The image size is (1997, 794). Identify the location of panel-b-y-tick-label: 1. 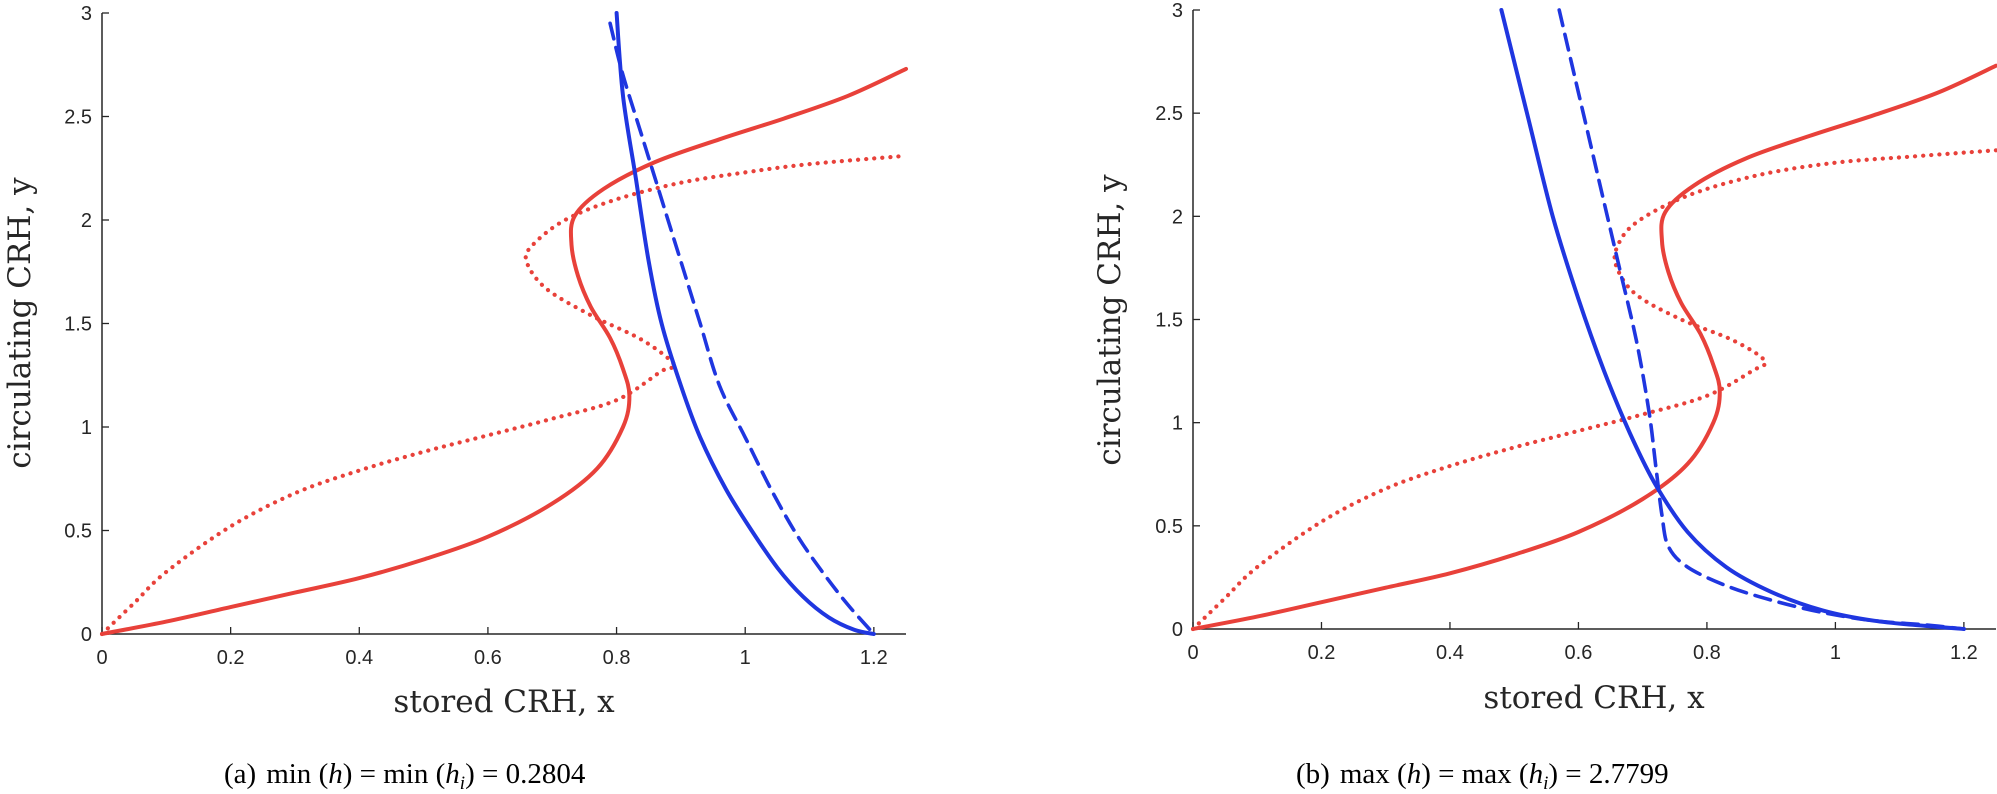
(1177, 424).